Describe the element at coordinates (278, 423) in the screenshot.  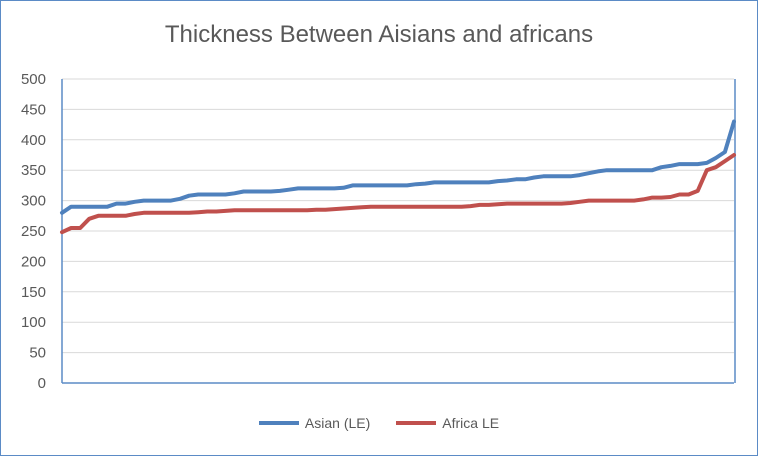
I see `legend-swatch-asian` at that location.